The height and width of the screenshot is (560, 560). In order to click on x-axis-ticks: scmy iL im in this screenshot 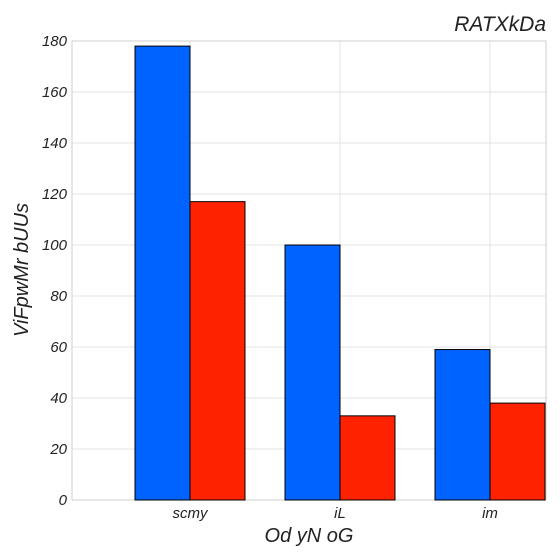, I will do `click(335, 513)`.